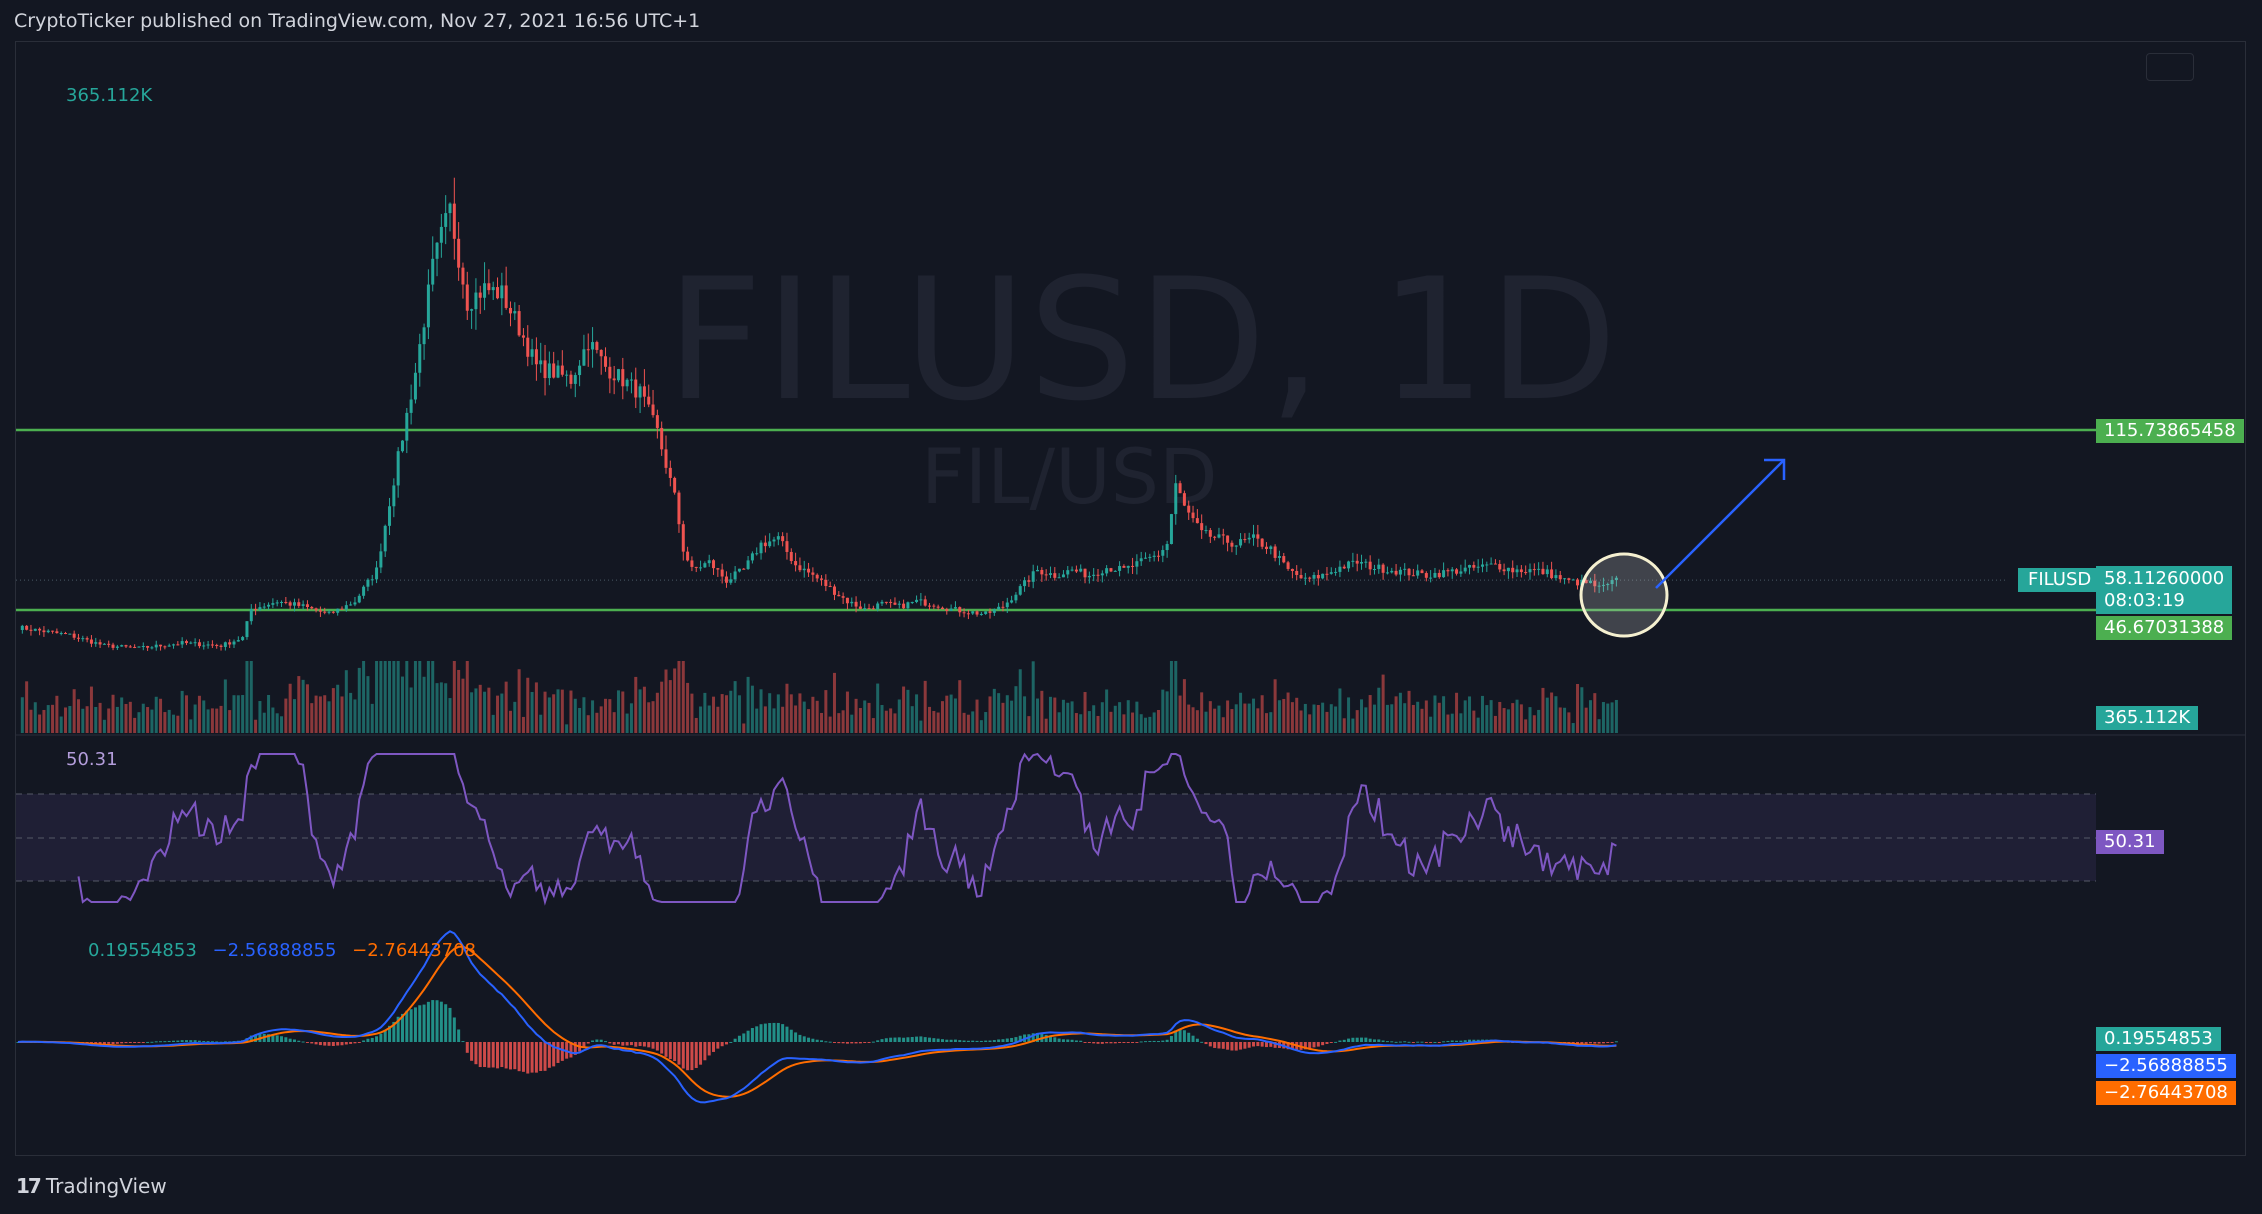 The image size is (2262, 1214). I want to click on trend-arrow-head, so click(1775, 469).